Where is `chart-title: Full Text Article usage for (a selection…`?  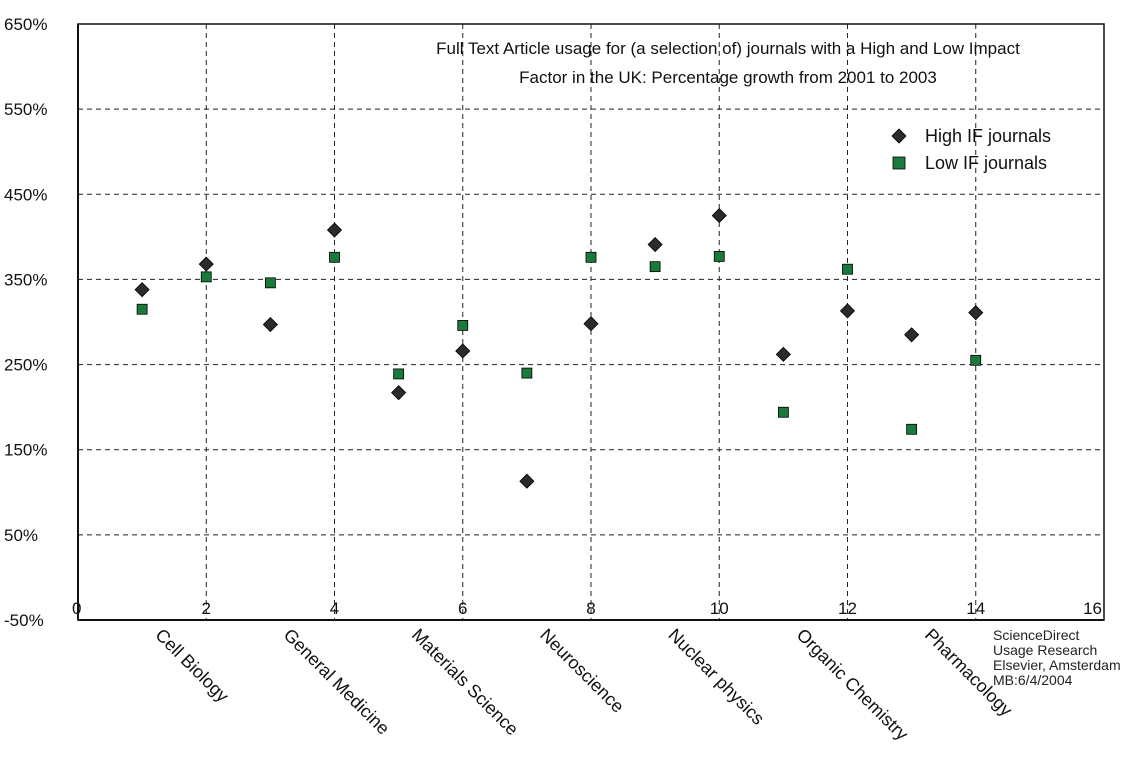 chart-title: Full Text Article usage for (a selection… is located at coordinates (728, 63).